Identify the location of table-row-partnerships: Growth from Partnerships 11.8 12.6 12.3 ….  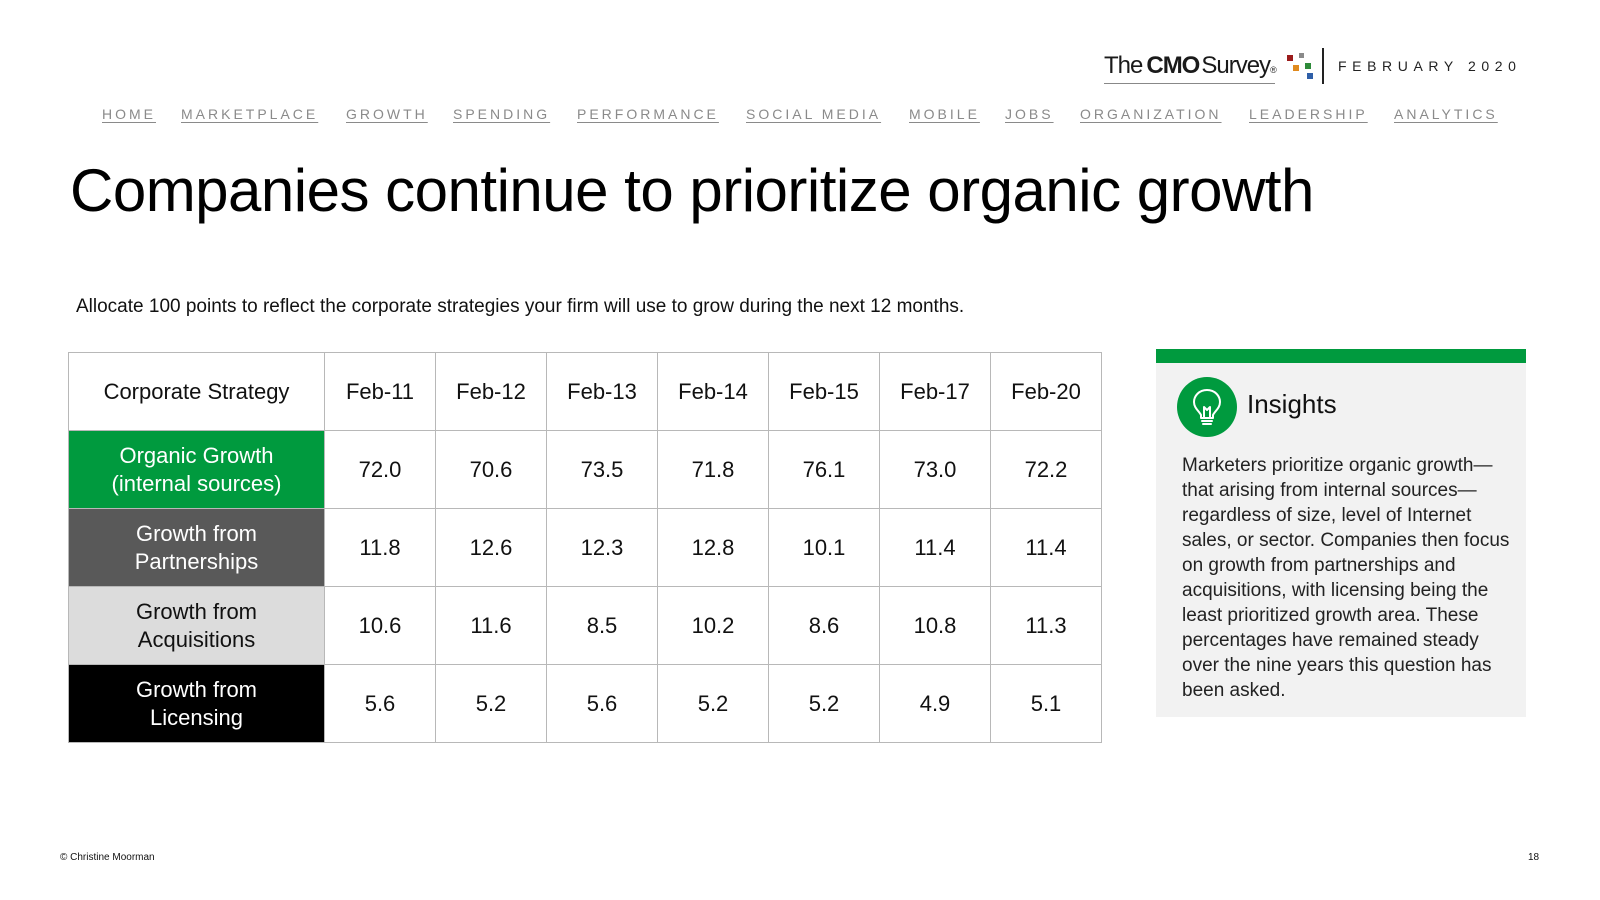
(585, 547).